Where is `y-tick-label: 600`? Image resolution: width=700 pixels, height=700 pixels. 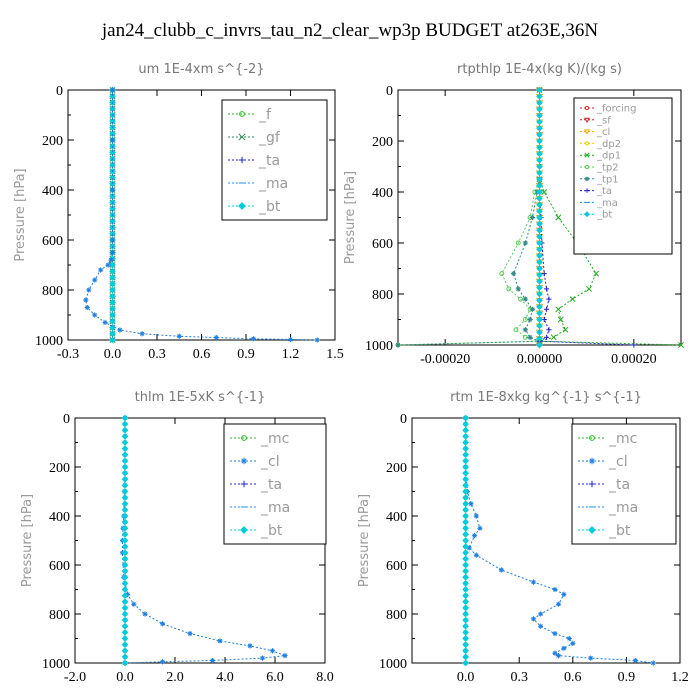 y-tick-label: 600 is located at coordinates (396, 566).